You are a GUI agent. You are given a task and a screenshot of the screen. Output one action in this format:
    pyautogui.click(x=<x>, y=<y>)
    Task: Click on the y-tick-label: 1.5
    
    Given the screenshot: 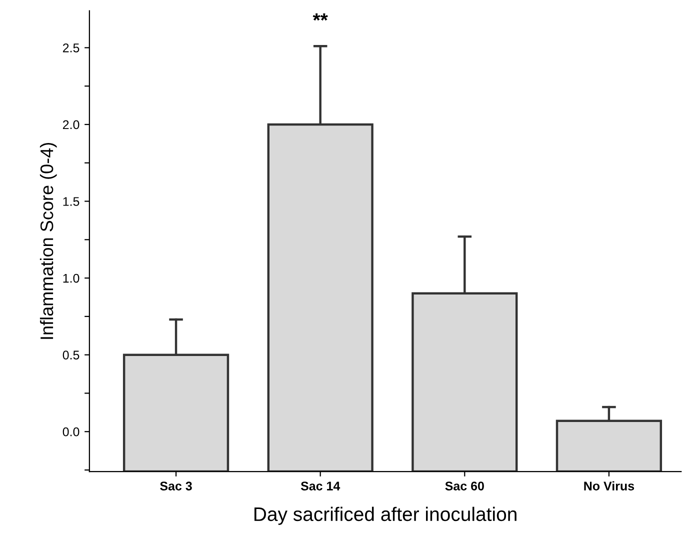 What is the action you would take?
    pyautogui.click(x=71, y=201)
    